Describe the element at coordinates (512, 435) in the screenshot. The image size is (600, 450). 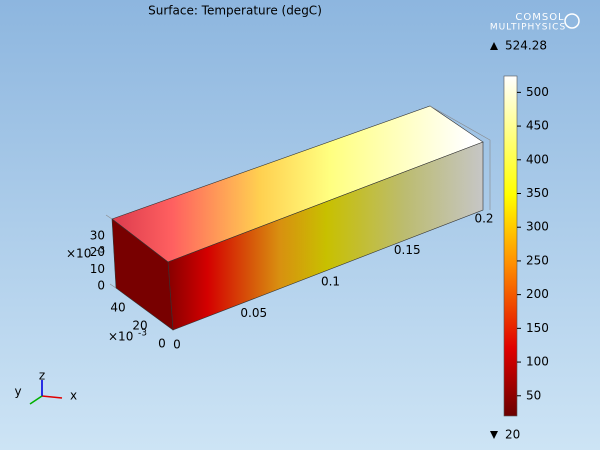
I see `colorbar-min: 20` at that location.